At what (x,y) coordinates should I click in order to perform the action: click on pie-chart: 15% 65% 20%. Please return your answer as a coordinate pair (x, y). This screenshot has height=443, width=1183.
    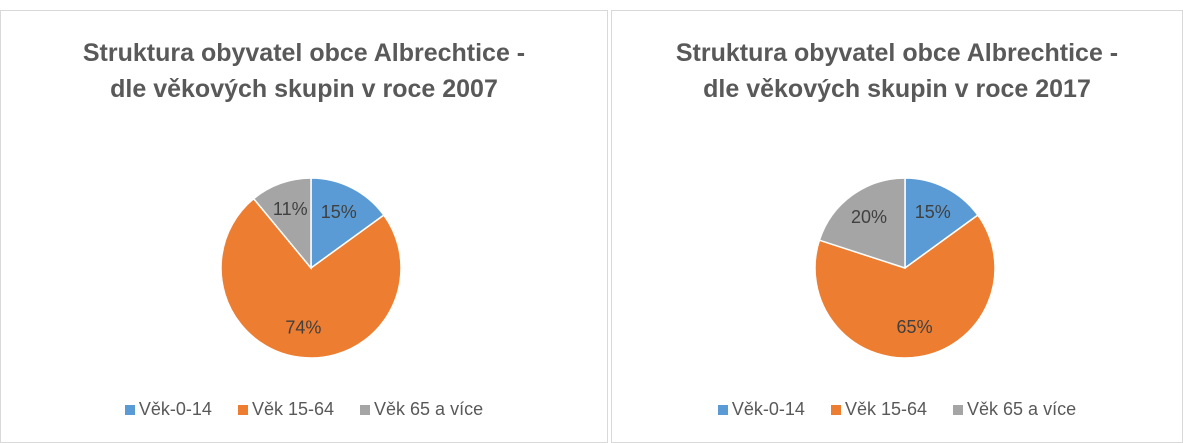
    Looking at the image, I should click on (905, 268).